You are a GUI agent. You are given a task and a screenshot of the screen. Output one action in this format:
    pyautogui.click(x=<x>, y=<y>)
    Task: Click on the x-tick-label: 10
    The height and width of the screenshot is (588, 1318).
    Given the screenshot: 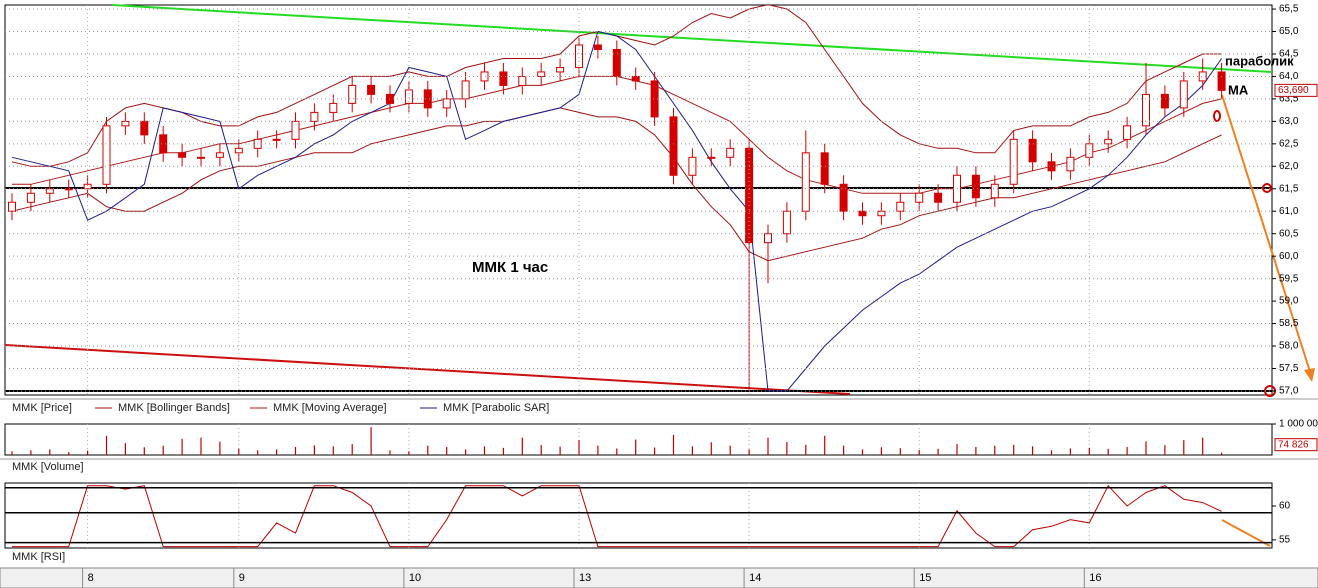 What is the action you would take?
    pyautogui.click(x=415, y=578)
    